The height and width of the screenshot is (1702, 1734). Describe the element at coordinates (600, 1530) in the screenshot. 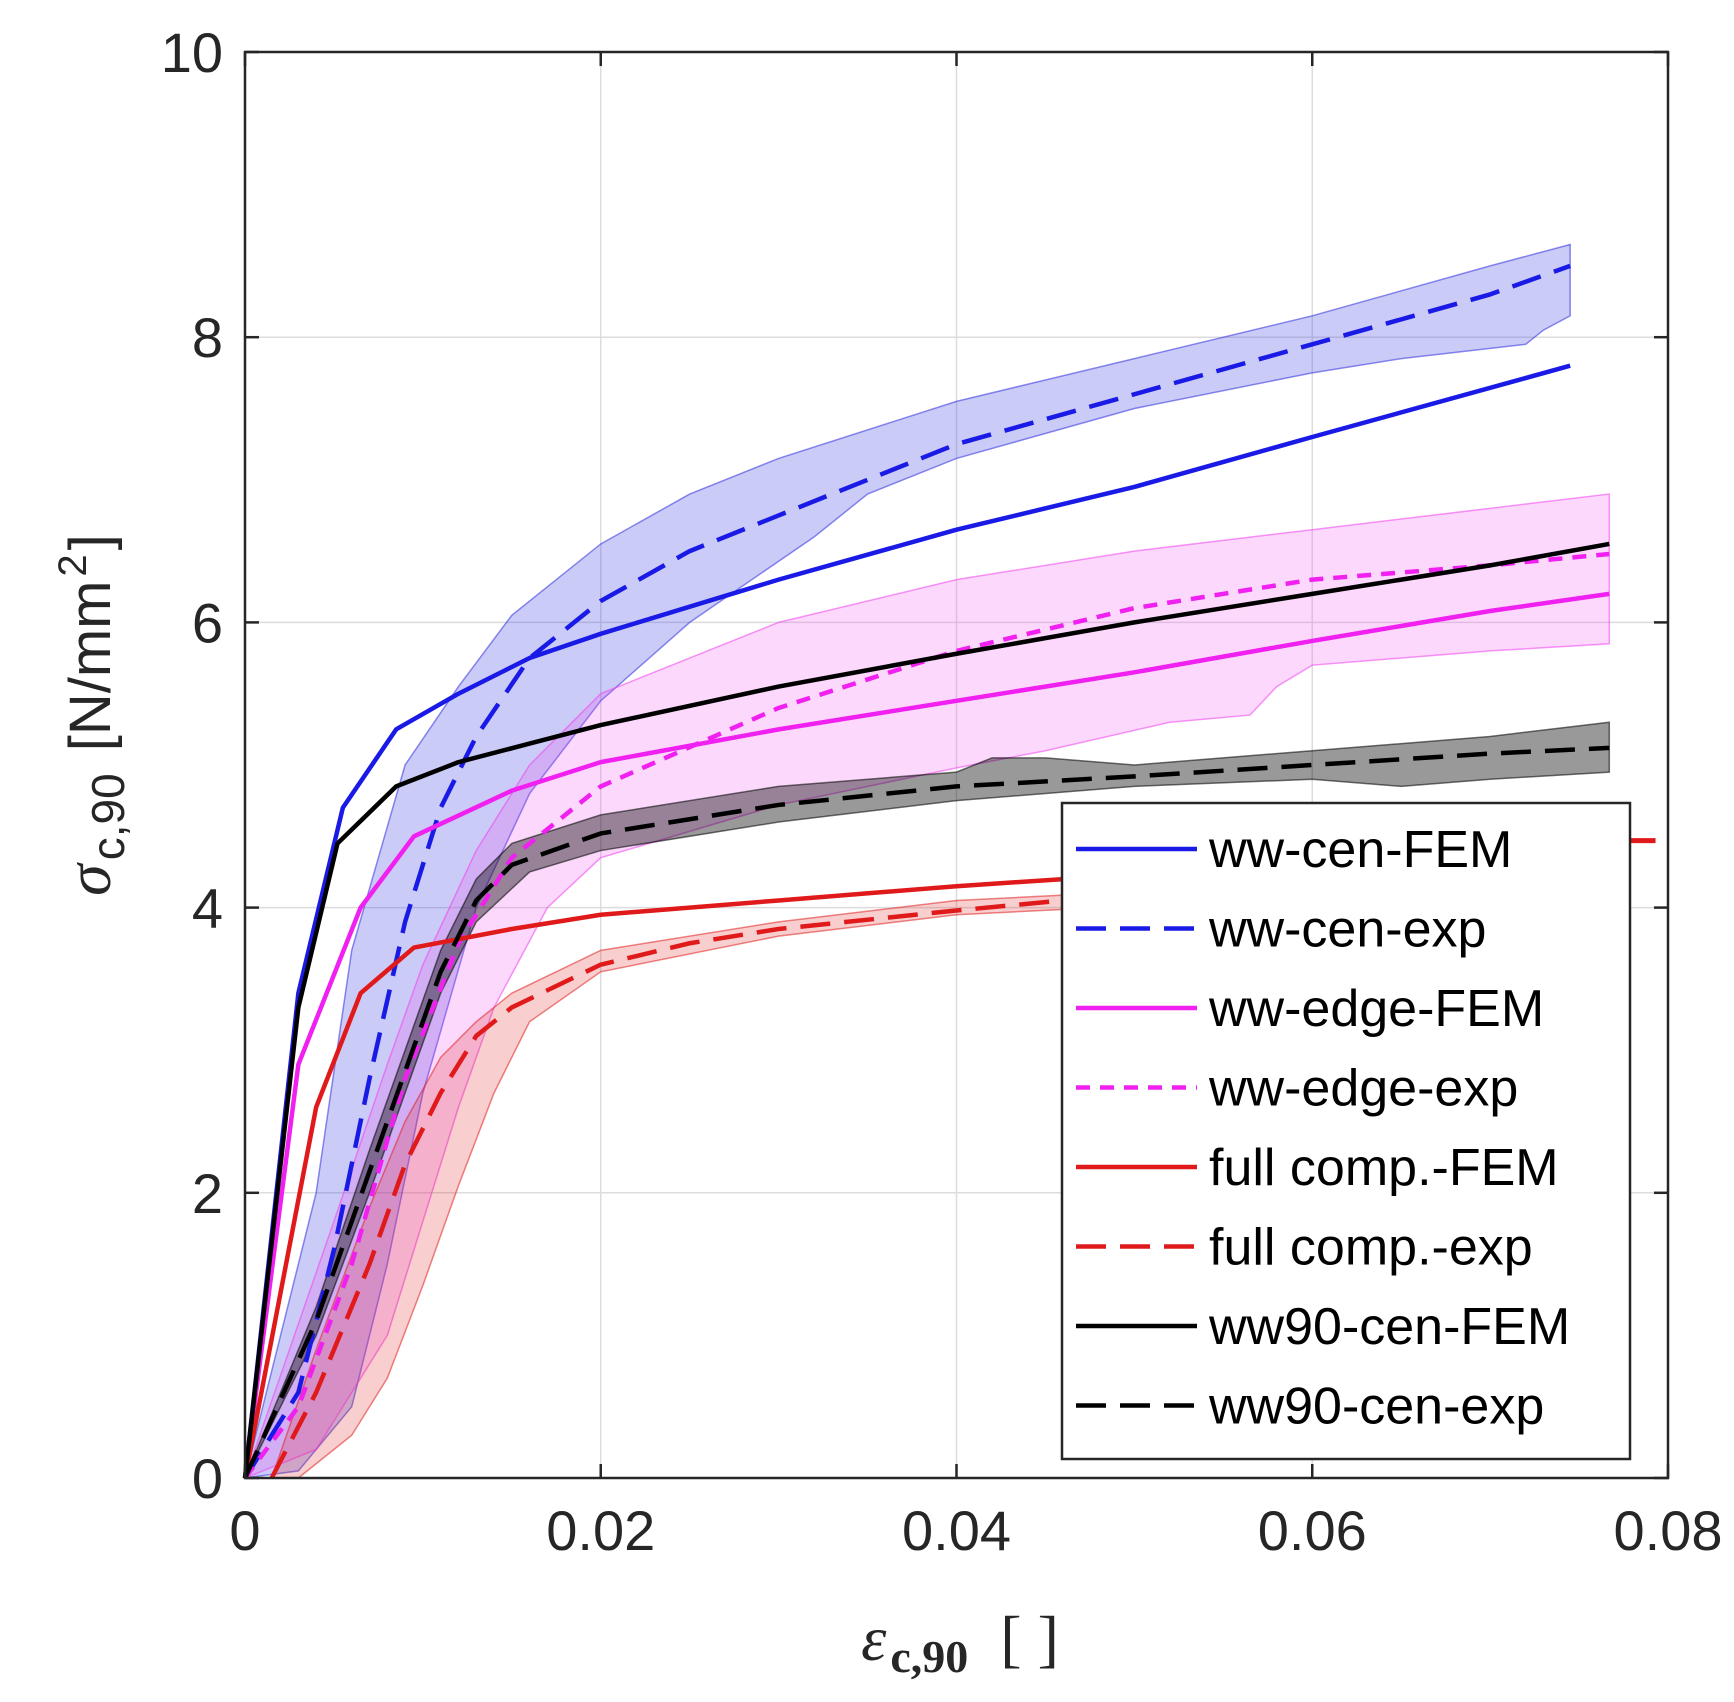

I see `x-tick-label: 0.02` at that location.